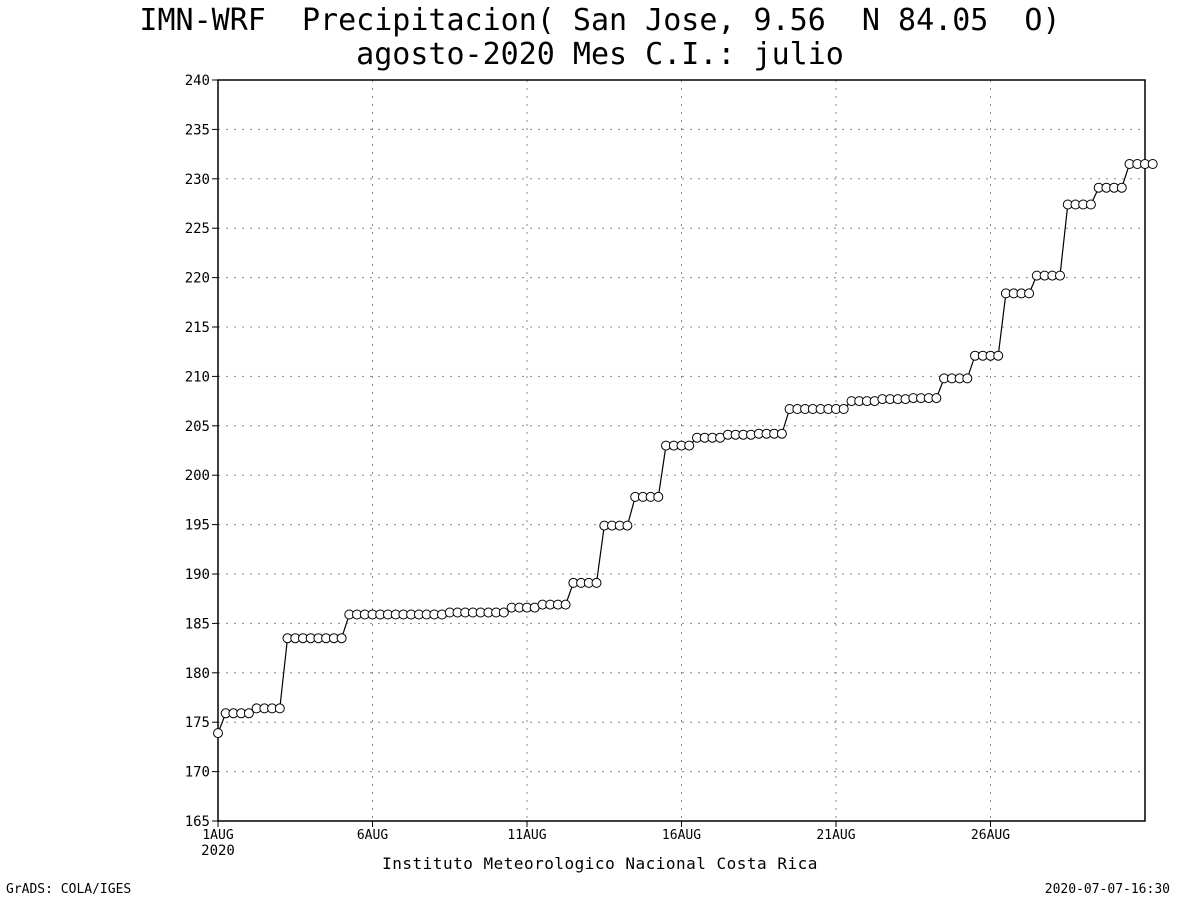 The width and height of the screenshot is (1200, 900). What do you see at coordinates (197, 130) in the screenshot?
I see `y-tick-label: 235` at bounding box center [197, 130].